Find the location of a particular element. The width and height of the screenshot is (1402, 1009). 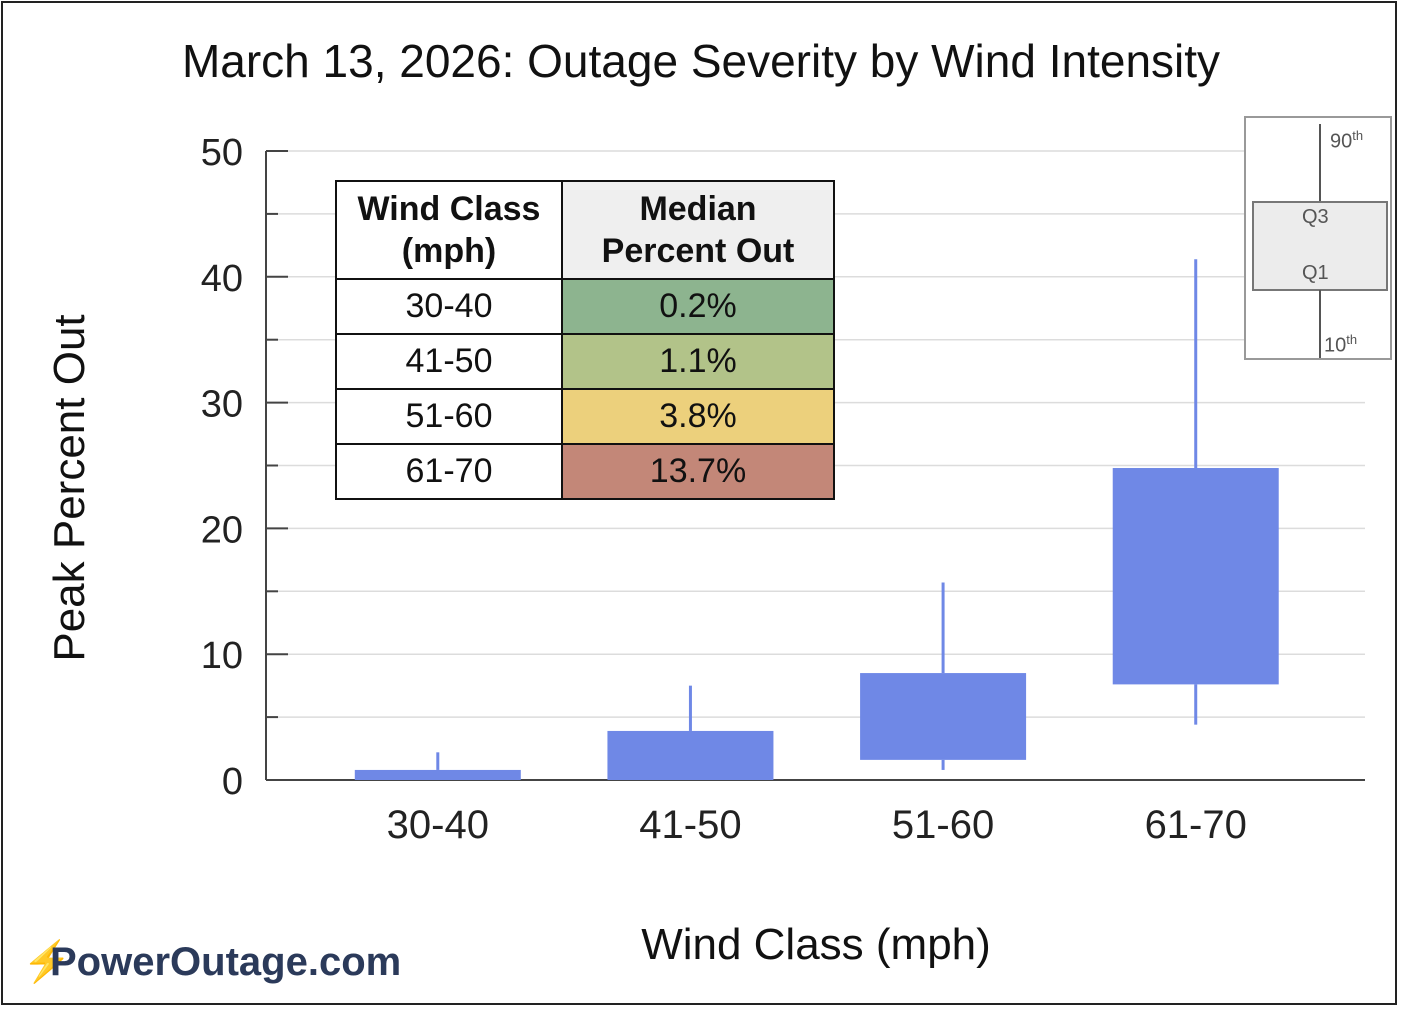

y-tick-label: 50 is located at coordinates (222, 153).